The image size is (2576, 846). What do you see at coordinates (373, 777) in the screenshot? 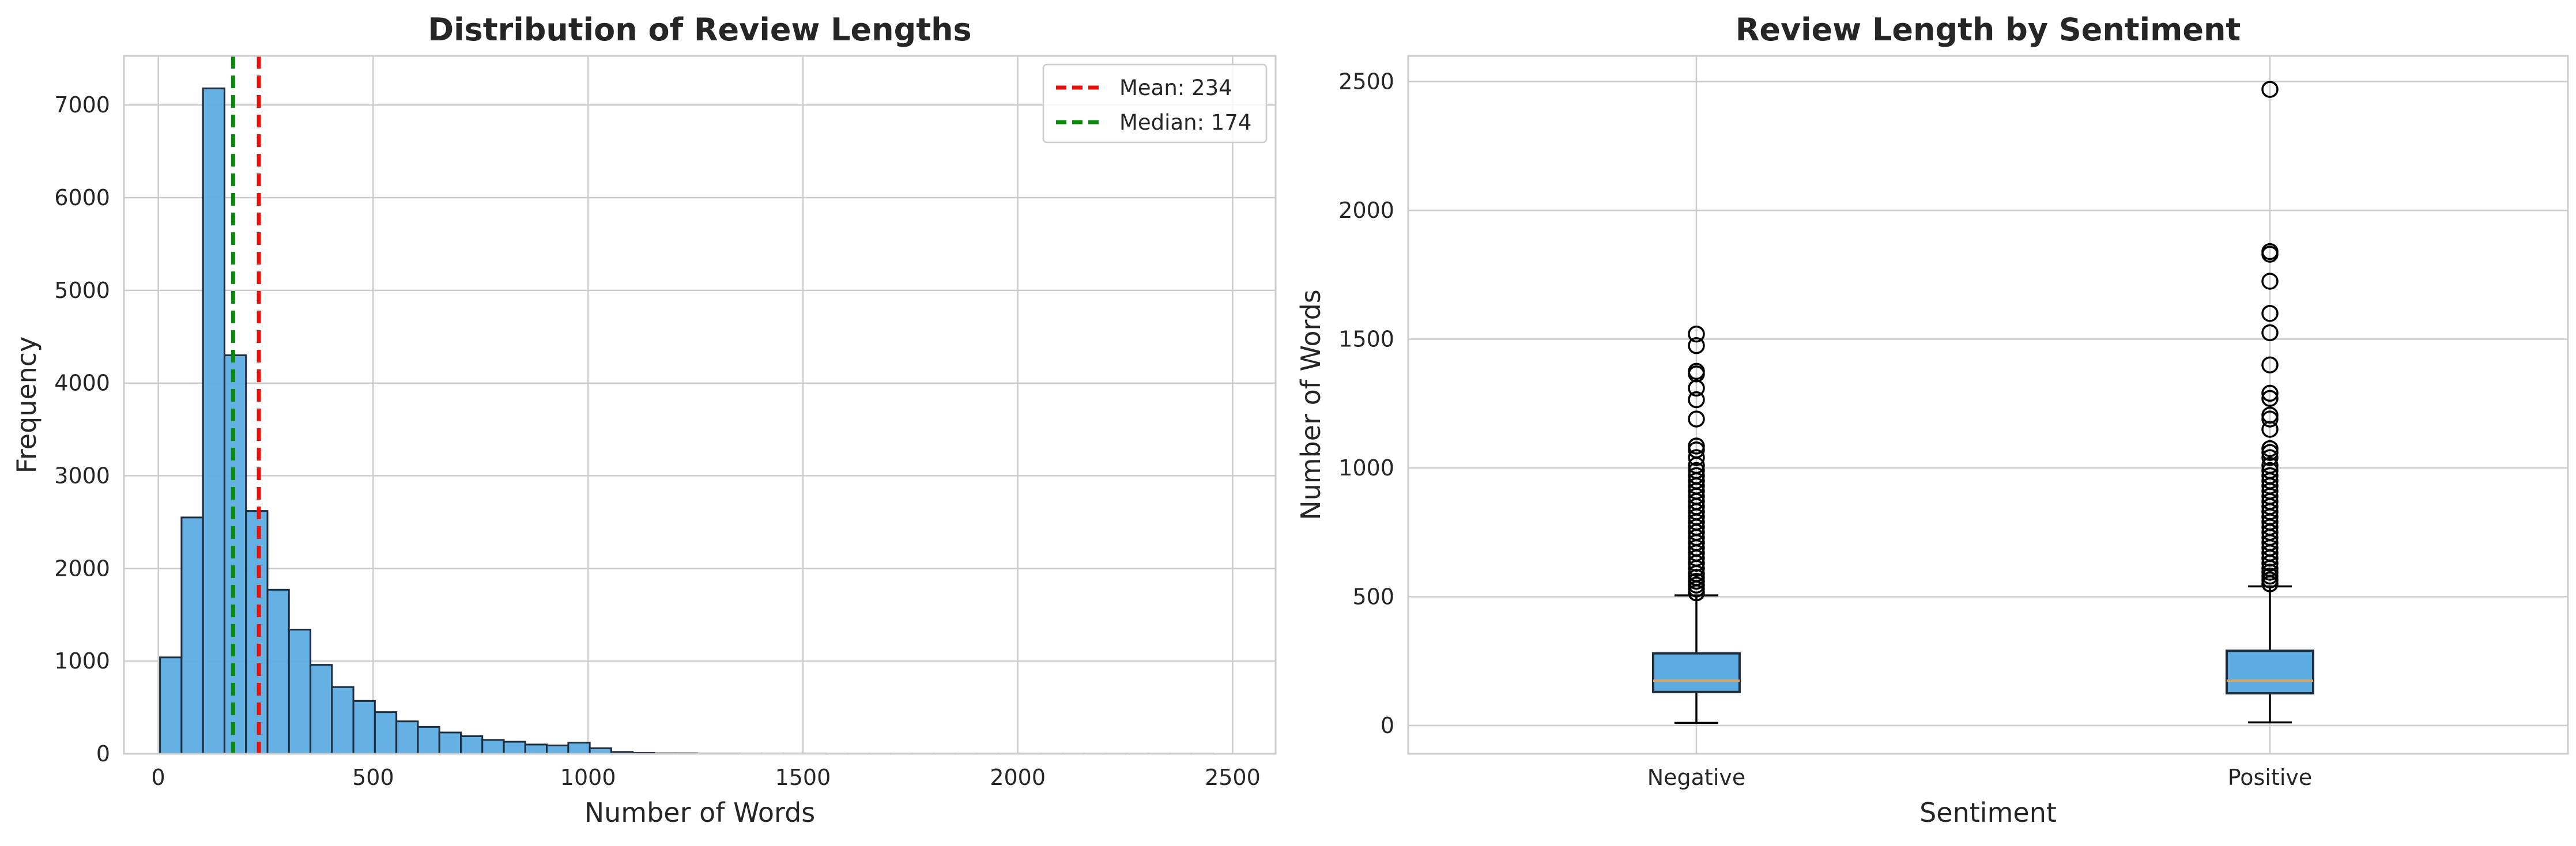
I see `histogram-x-tick-label: 500` at bounding box center [373, 777].